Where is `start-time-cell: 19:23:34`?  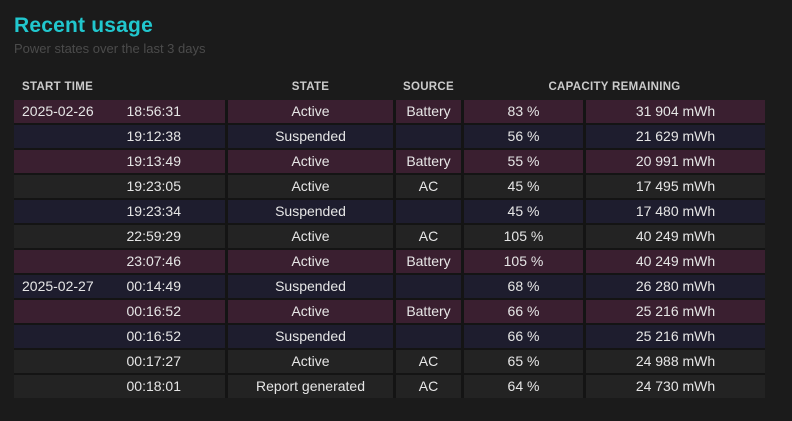 start-time-cell: 19:23:34 is located at coordinates (119, 211).